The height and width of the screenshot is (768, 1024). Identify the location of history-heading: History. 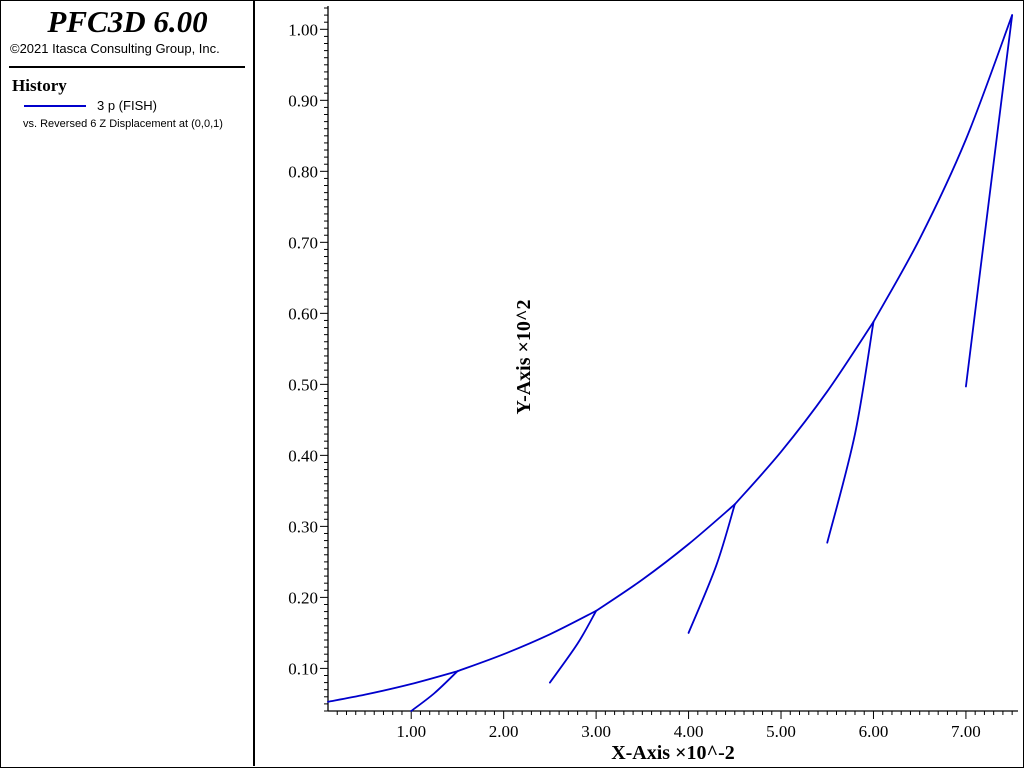
(39, 85).